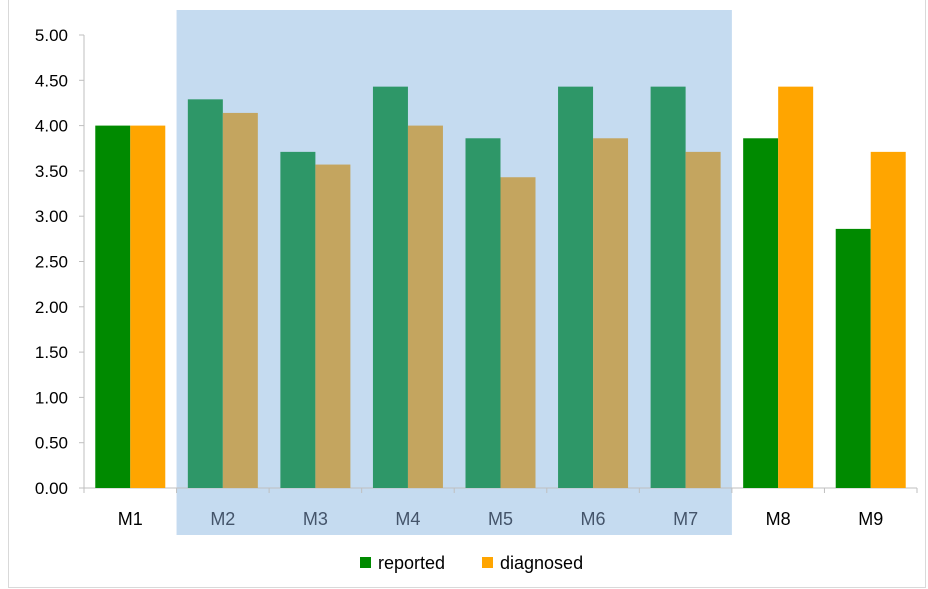  I want to click on y-tick-label: 1.00, so click(51, 397).